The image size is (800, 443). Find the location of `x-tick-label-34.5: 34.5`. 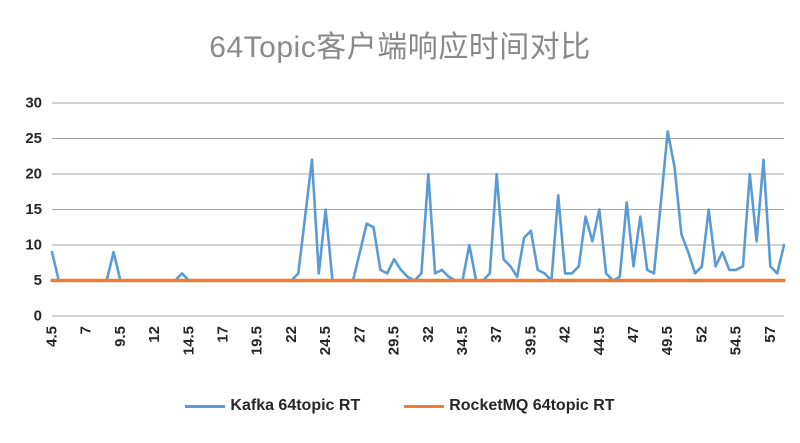

x-tick-label-34.5: 34.5 is located at coordinates (462, 340).